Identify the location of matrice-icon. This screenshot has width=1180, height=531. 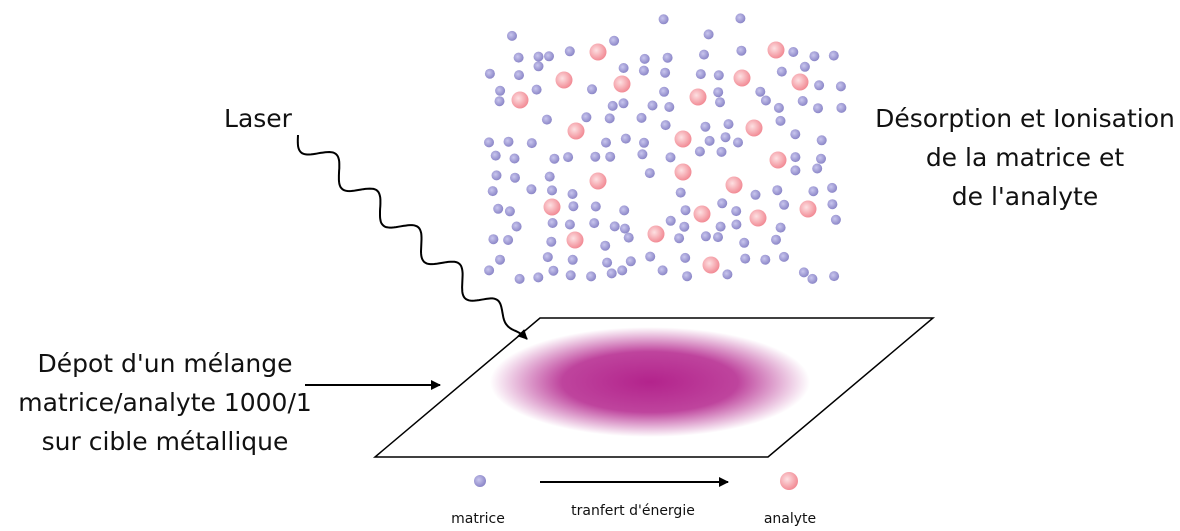
(480, 481).